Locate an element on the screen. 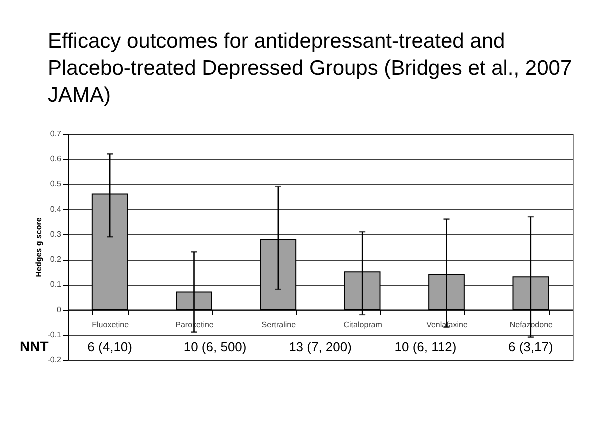 This screenshot has height=445, width=602. y-tick-label: -0.2 is located at coordinates (55, 360).